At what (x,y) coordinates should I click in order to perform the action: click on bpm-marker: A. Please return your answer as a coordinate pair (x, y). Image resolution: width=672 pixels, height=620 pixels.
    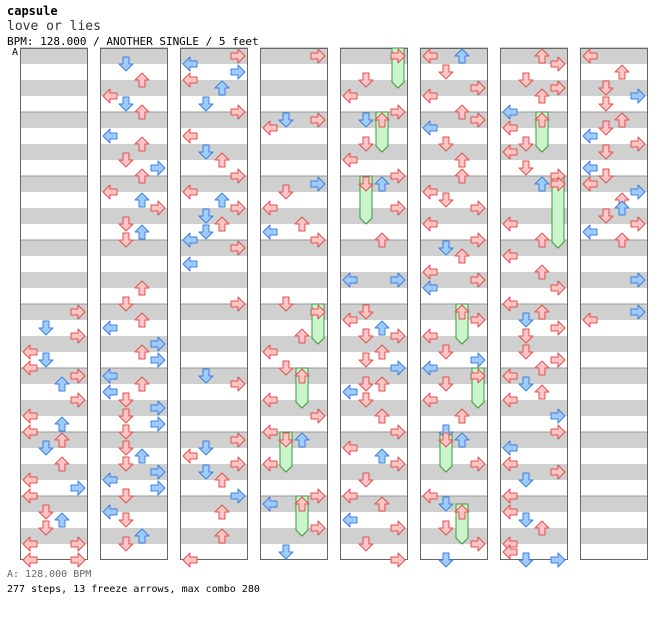
    Looking at the image, I should click on (15, 52).